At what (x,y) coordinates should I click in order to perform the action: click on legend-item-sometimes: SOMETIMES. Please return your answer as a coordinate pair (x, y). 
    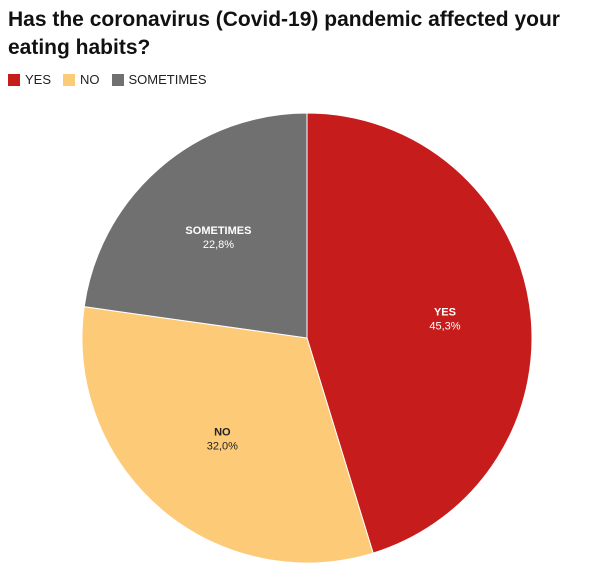
    Looking at the image, I should click on (159, 79).